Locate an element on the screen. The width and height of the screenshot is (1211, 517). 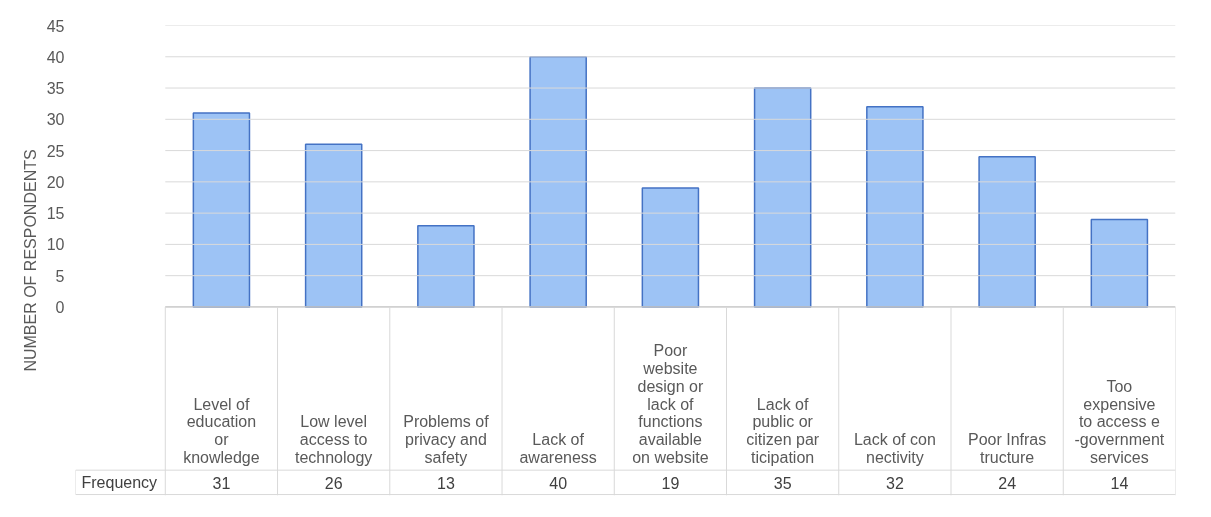
x-tick-label: Lack of public or citizen participation is located at coordinates (783, 431).